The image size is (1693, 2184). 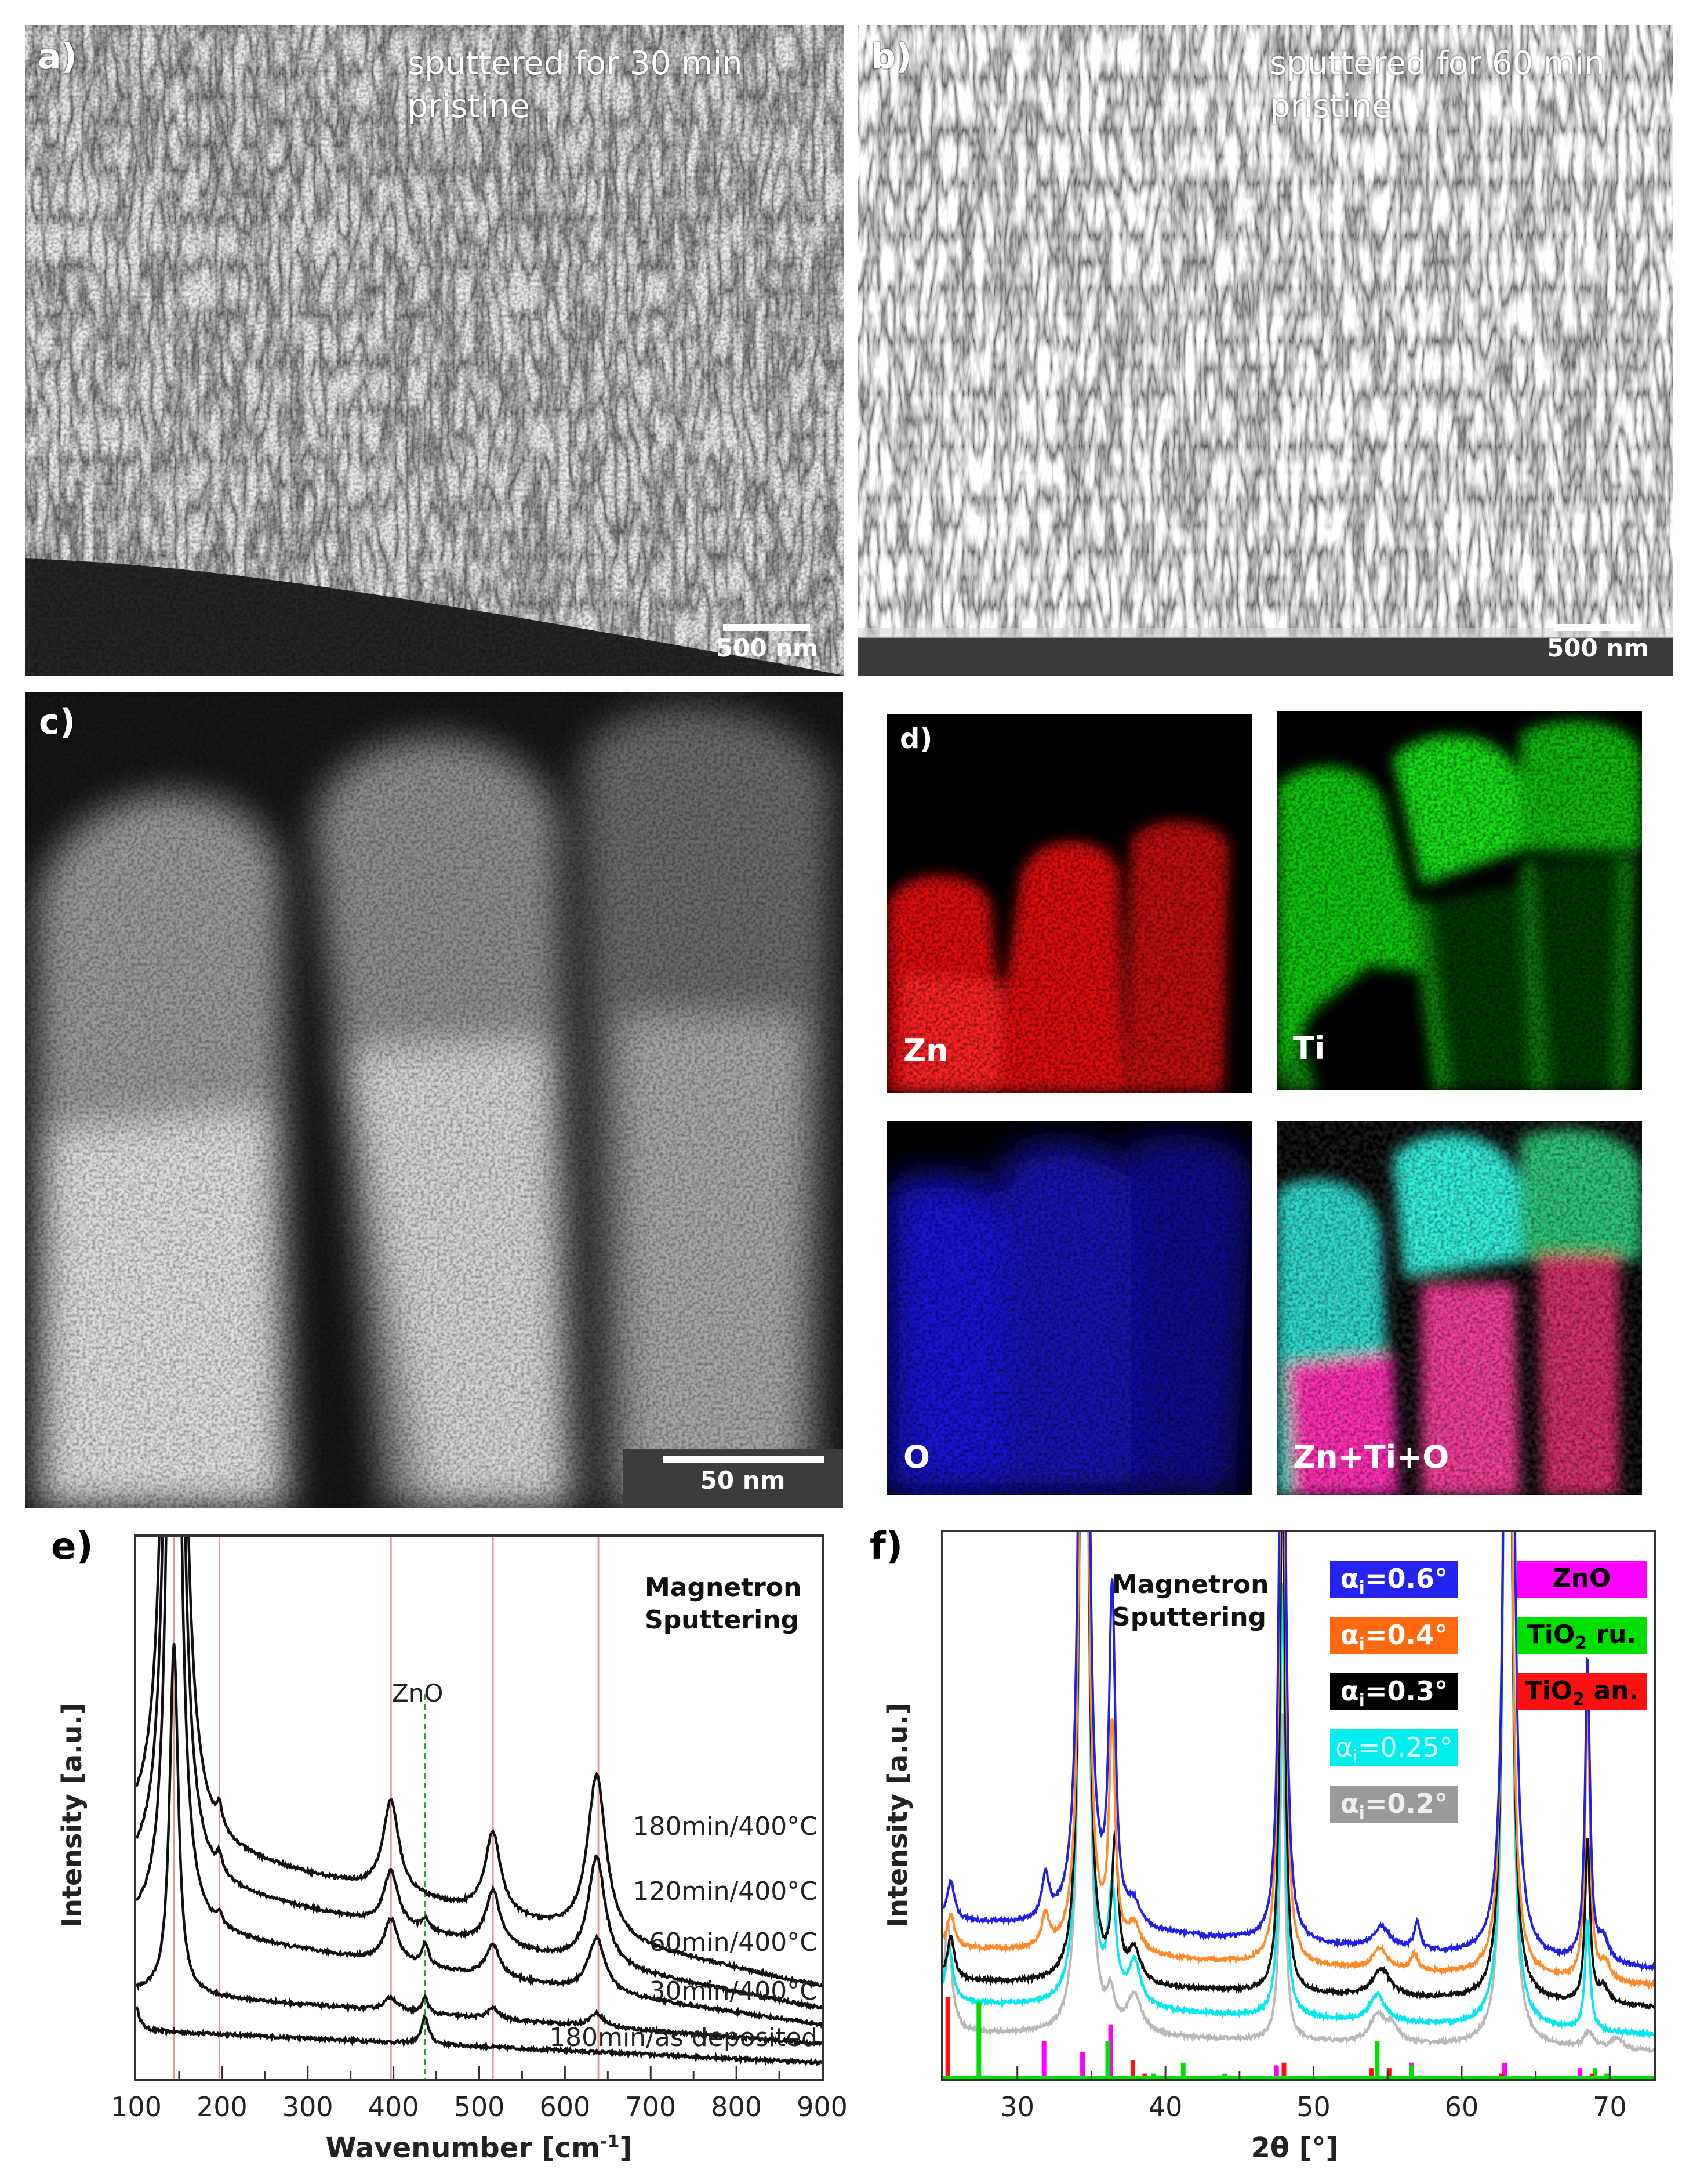 I want to click on map-label: Zn+Ti+O, so click(x=1371, y=1457).